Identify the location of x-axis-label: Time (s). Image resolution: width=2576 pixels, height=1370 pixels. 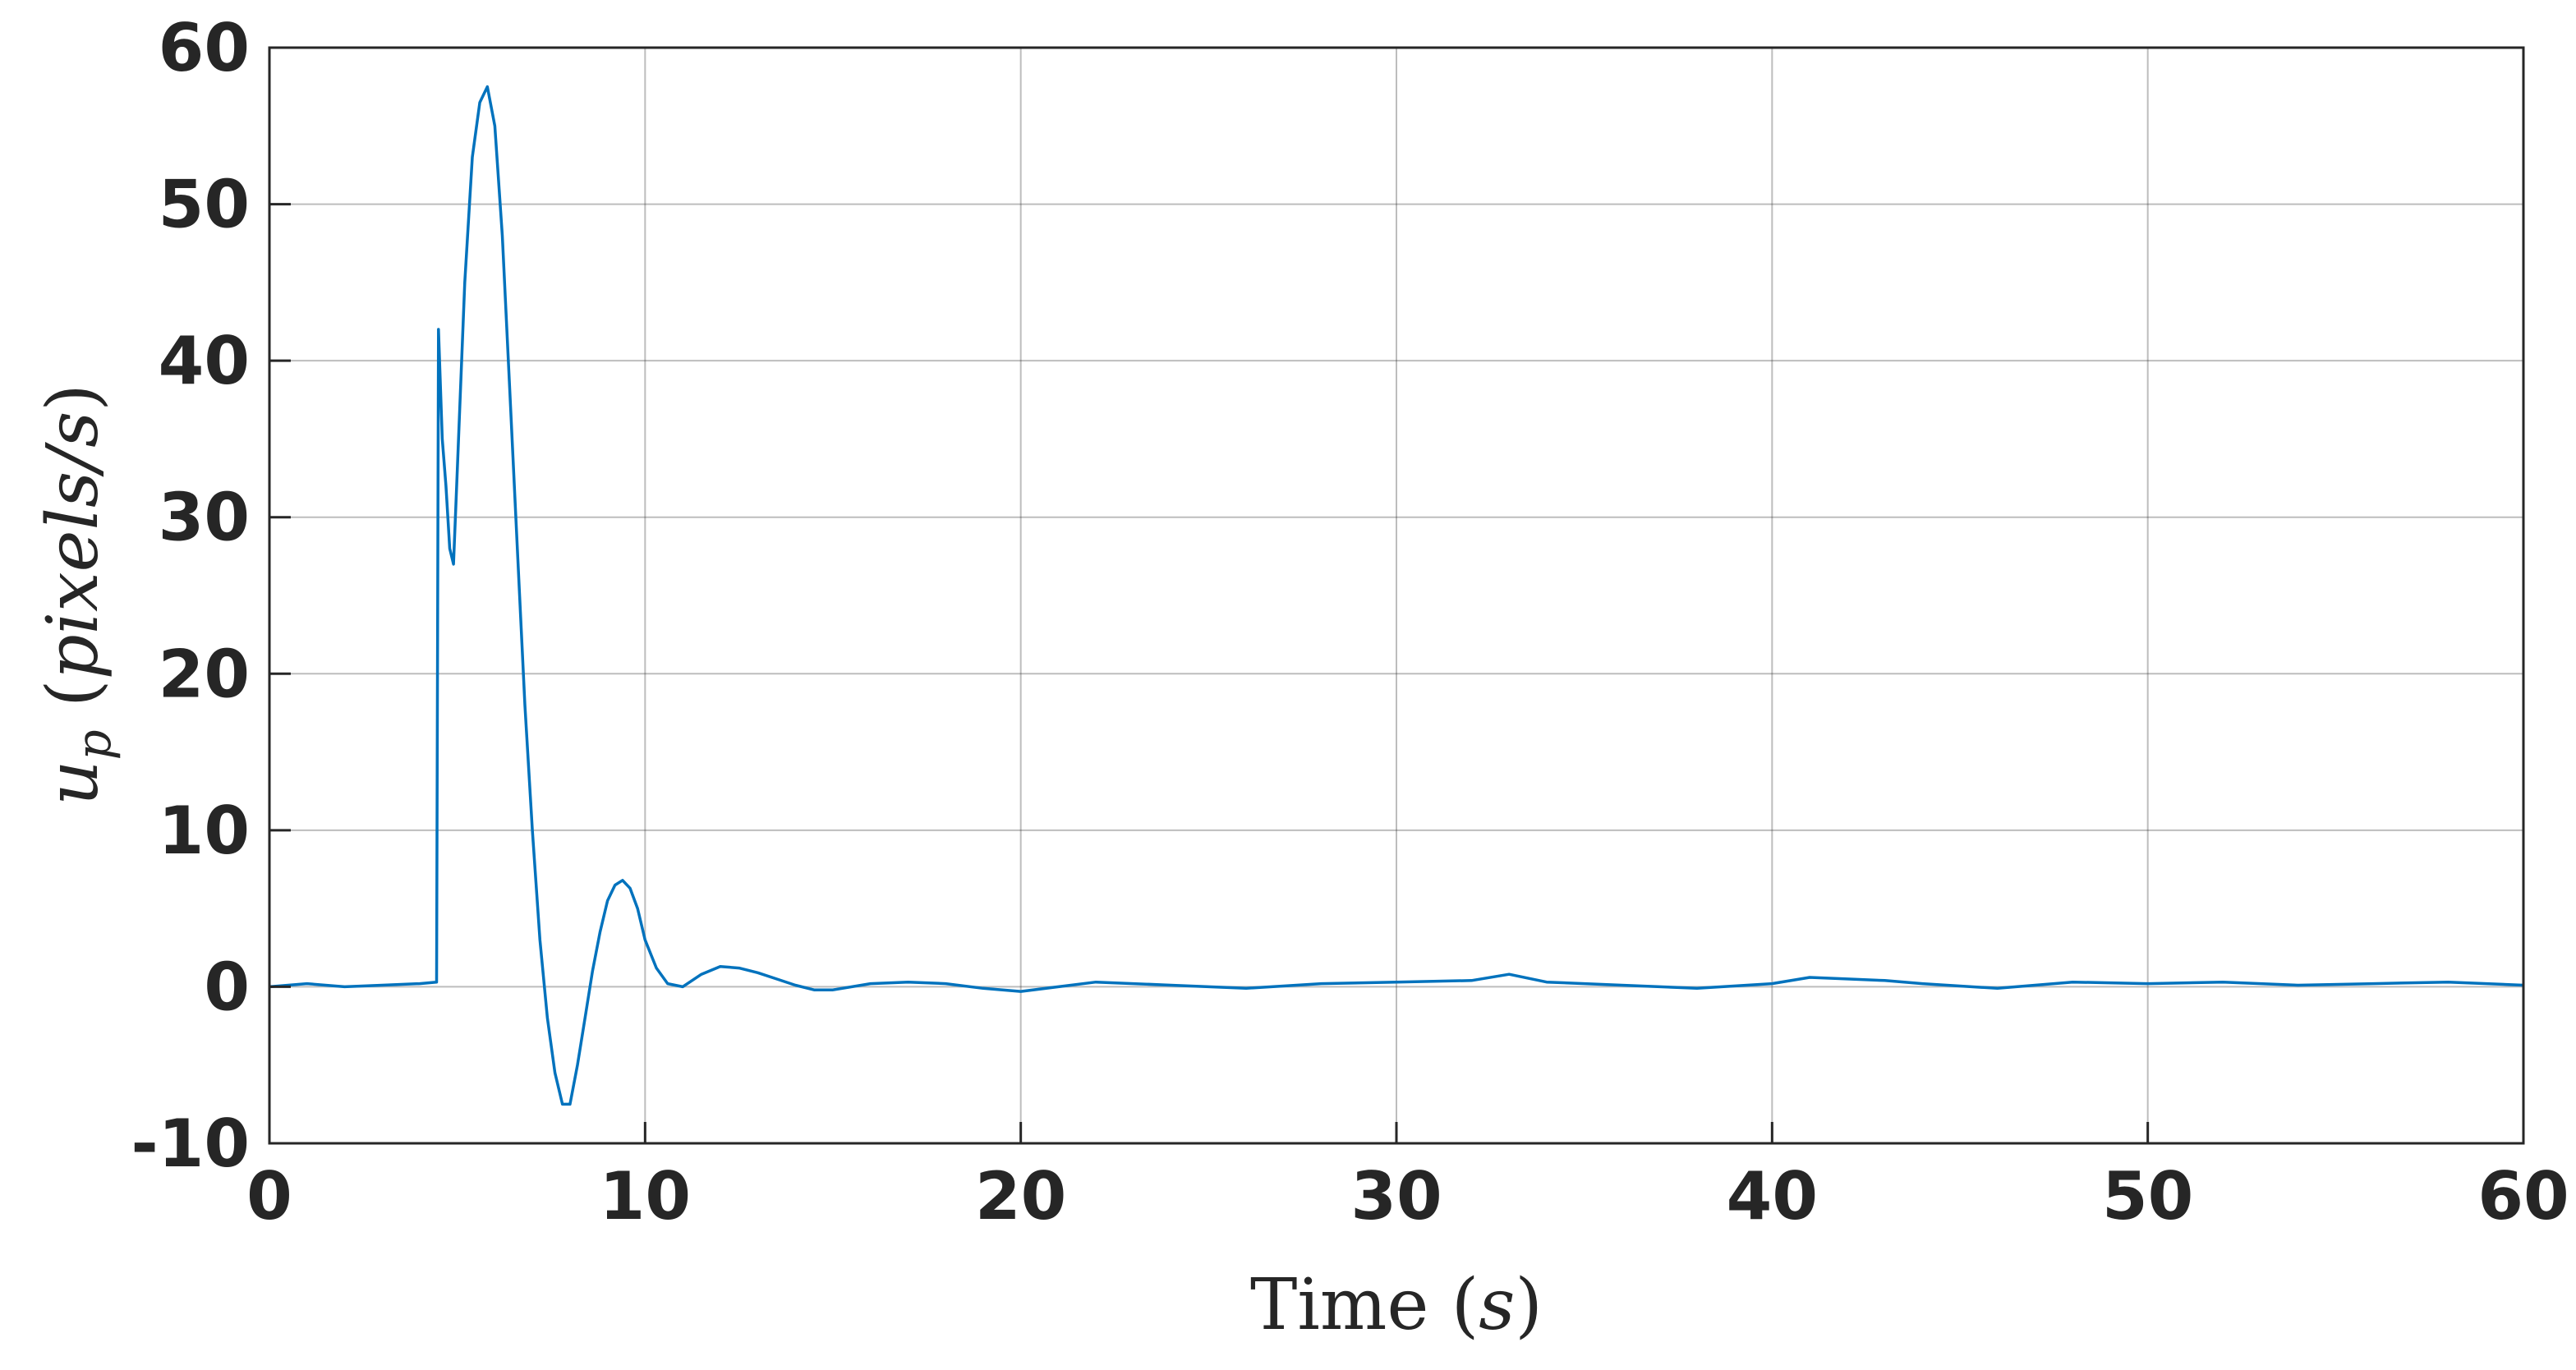
(1396, 1305).